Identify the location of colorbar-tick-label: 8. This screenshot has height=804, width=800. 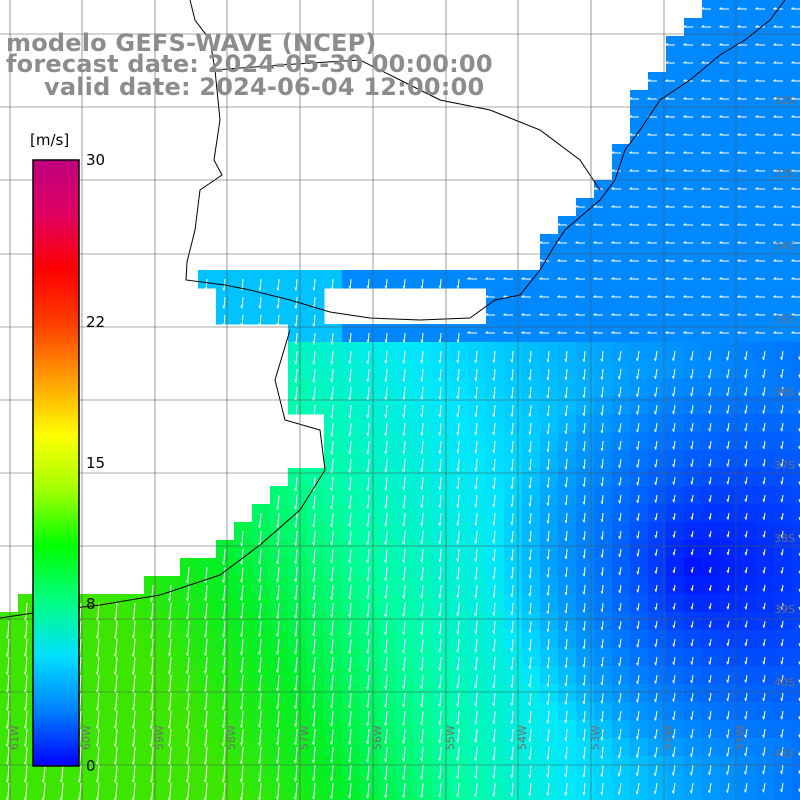
(91, 604).